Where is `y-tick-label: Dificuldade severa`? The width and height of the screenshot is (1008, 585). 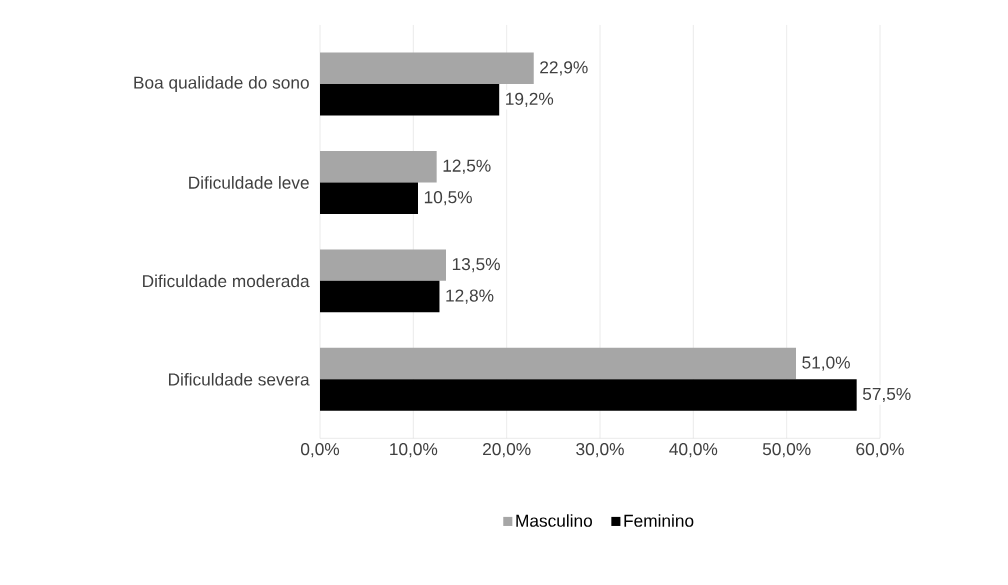 y-tick-label: Dificuldade severa is located at coordinates (239, 379).